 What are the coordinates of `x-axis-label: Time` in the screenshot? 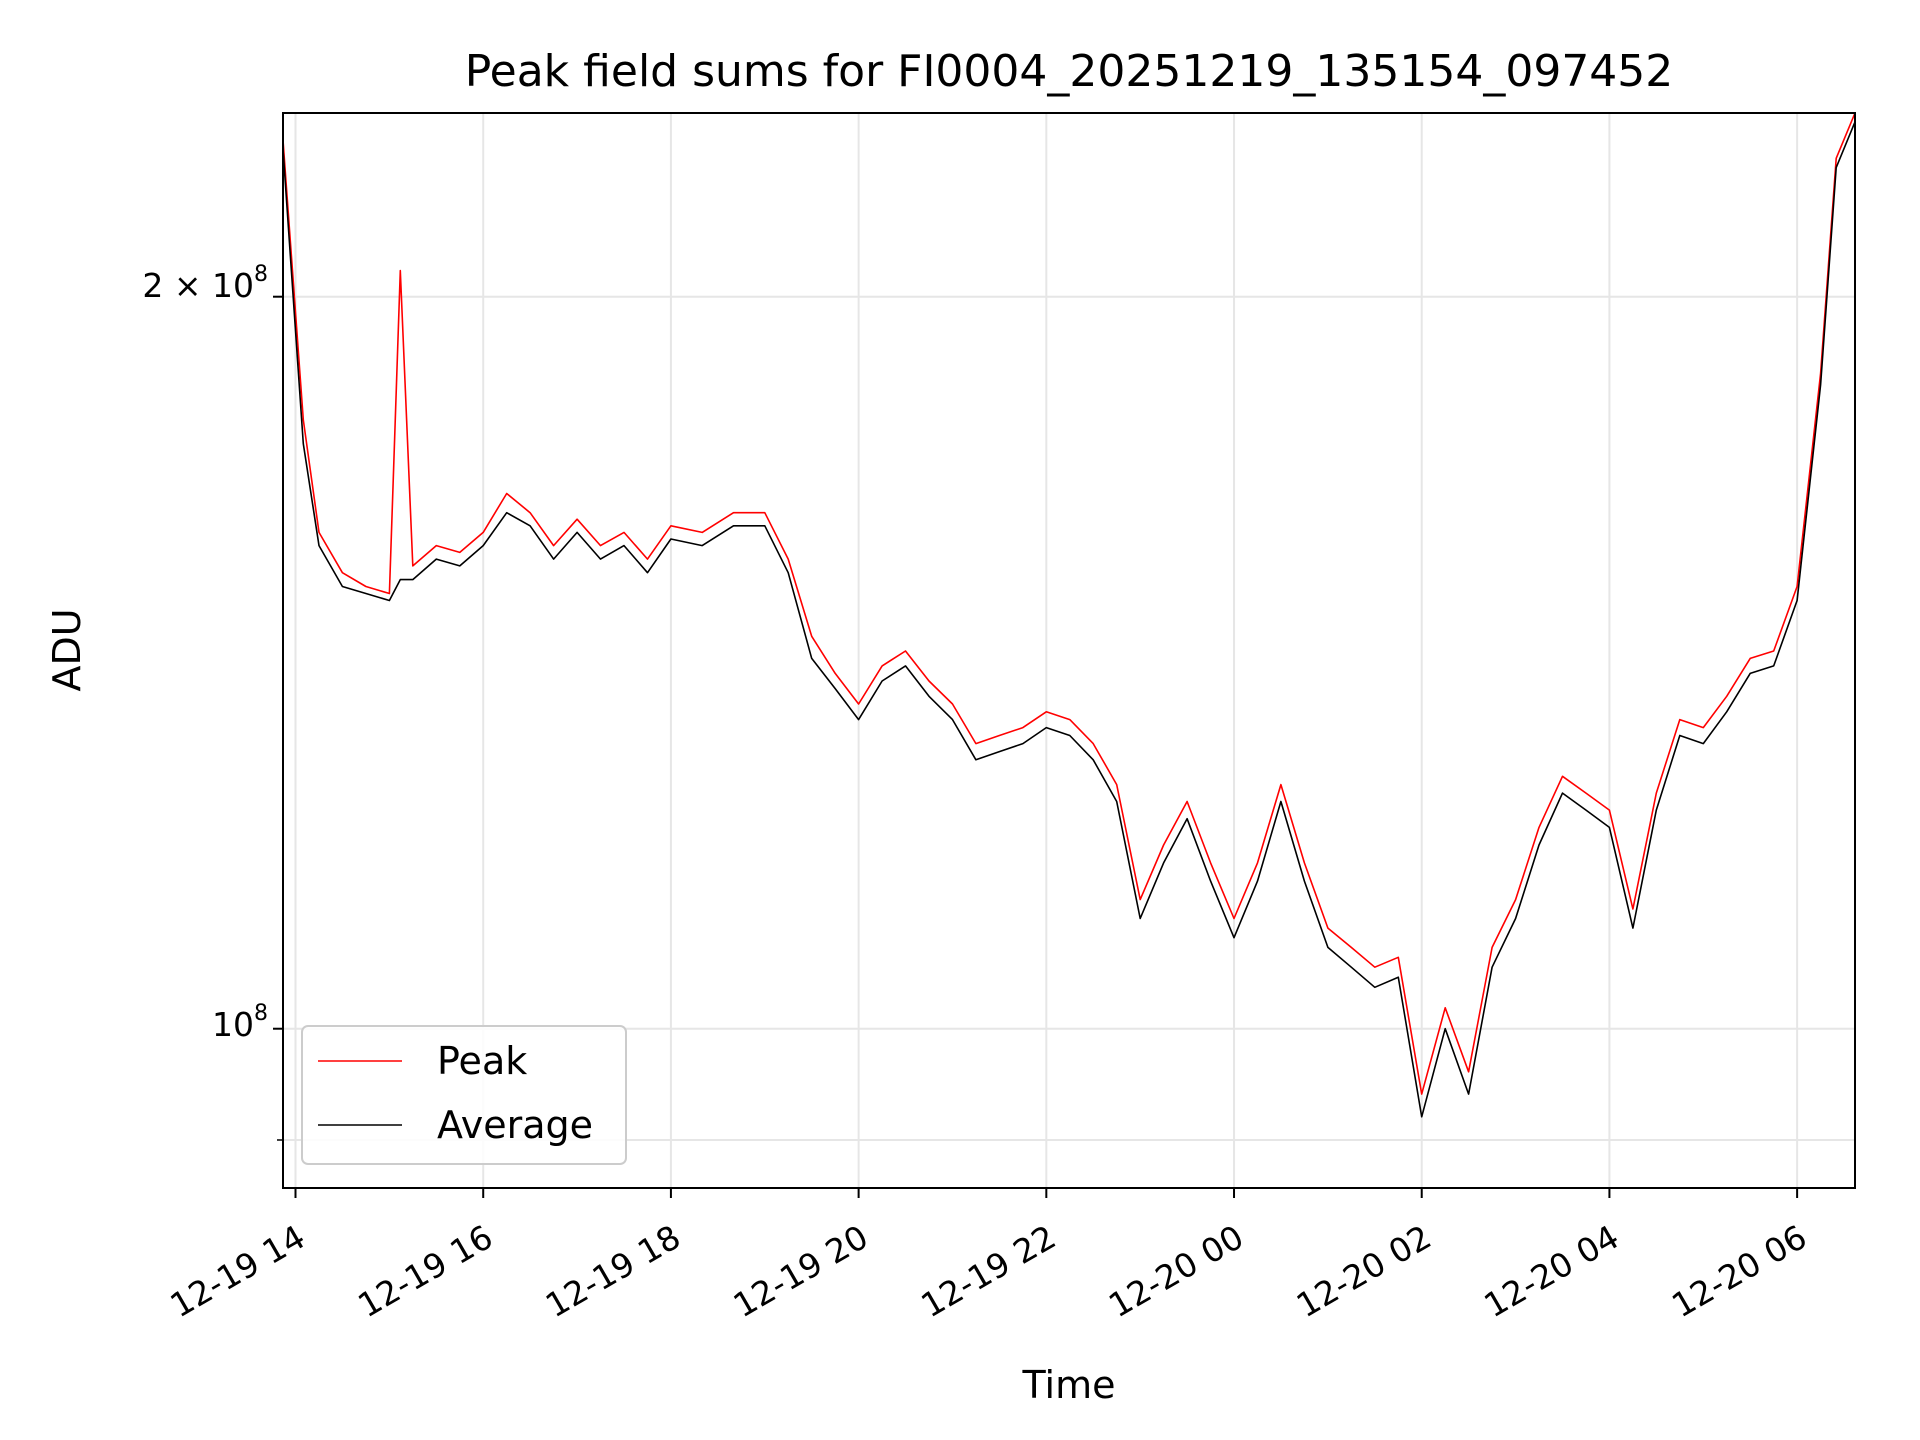 It's located at (1069, 1385).